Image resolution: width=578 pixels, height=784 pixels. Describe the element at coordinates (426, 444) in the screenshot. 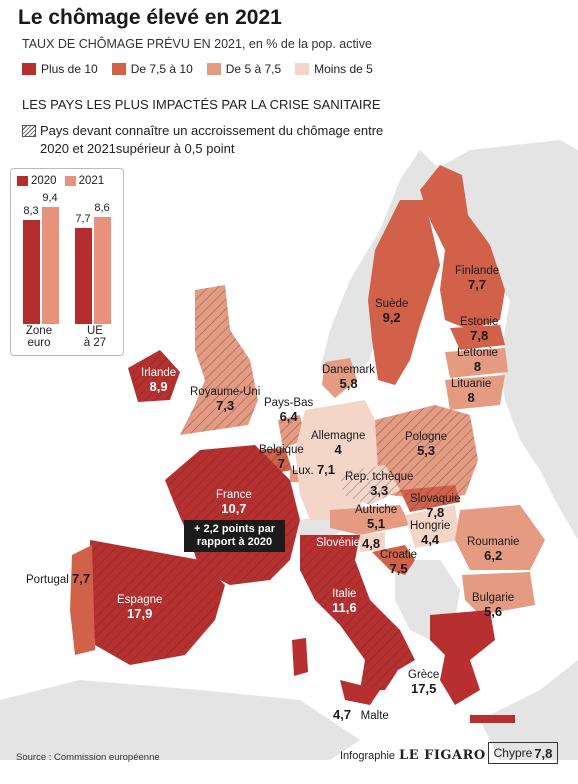

I see `label-pologne: Pologne 5,3` at that location.